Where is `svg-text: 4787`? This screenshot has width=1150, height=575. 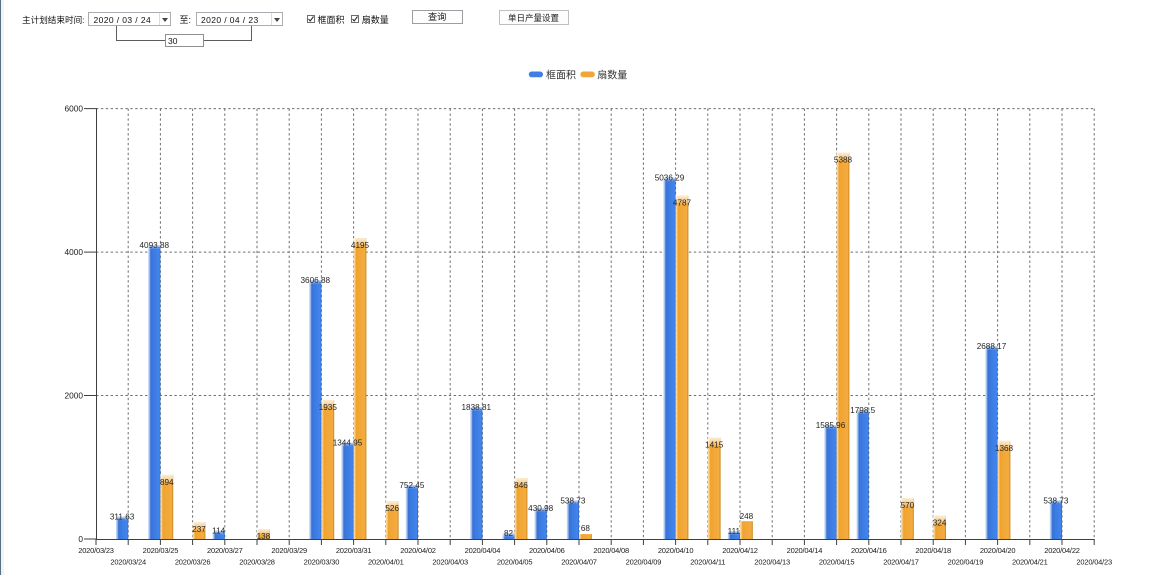 svg-text: 4787 is located at coordinates (682, 203).